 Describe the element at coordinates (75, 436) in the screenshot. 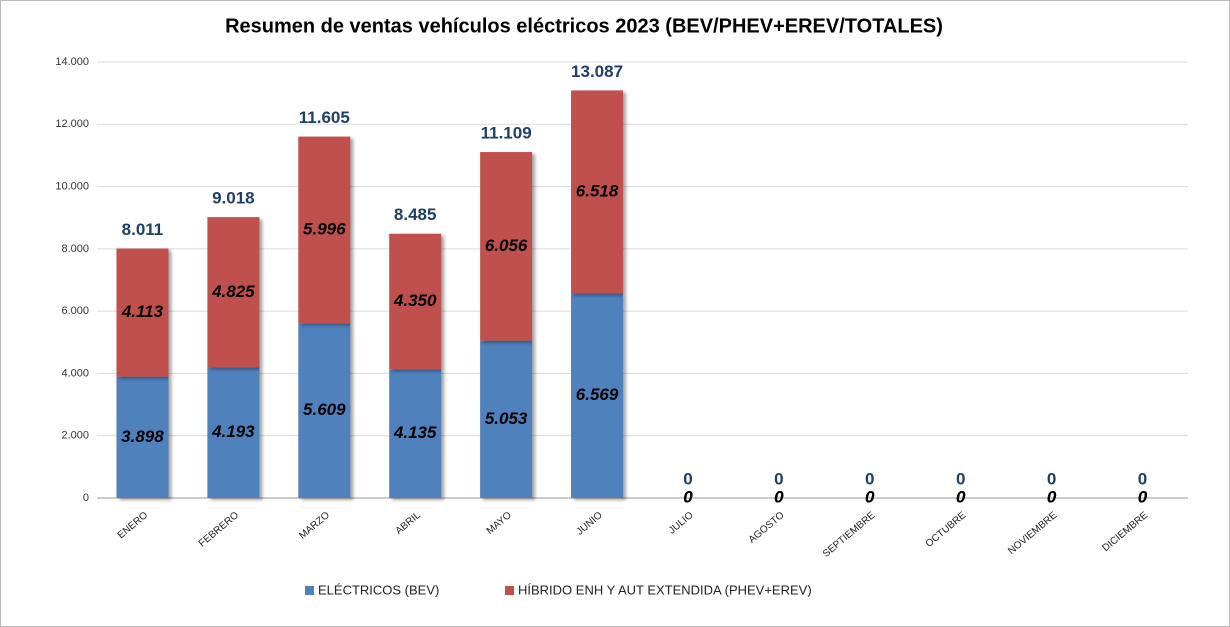

I see `y-tick-label: 2.000` at that location.